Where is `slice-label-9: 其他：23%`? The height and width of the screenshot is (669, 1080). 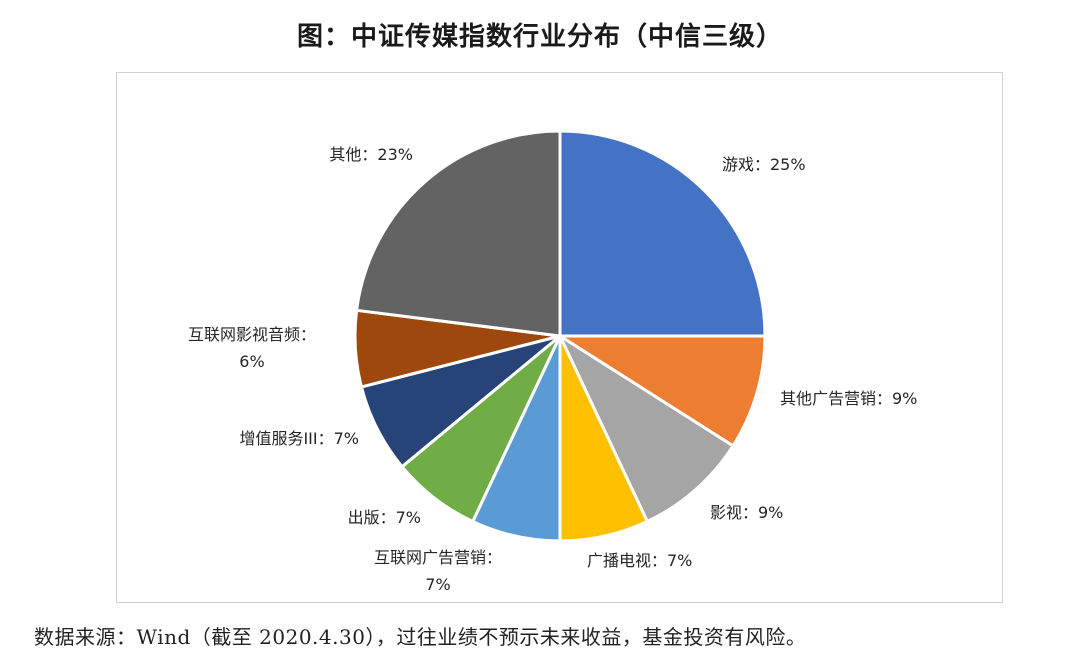 slice-label-9: 其他：23% is located at coordinates (371, 154).